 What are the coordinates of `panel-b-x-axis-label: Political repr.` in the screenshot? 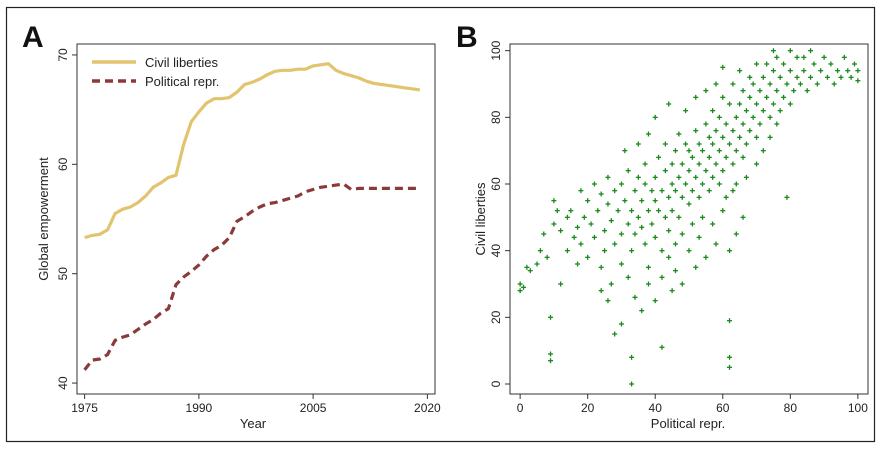 It's located at (688, 423).